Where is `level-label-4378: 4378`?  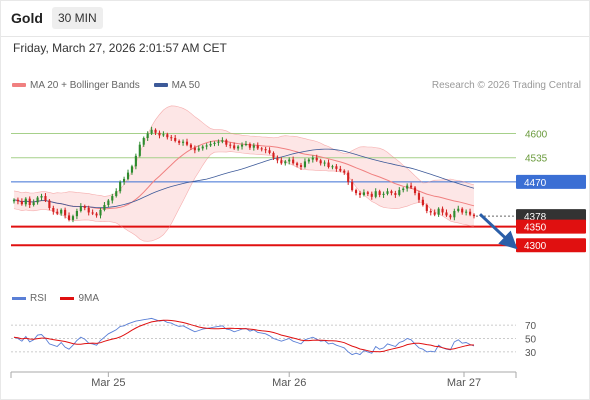
level-label-4378: 4378 is located at coordinates (535, 217).